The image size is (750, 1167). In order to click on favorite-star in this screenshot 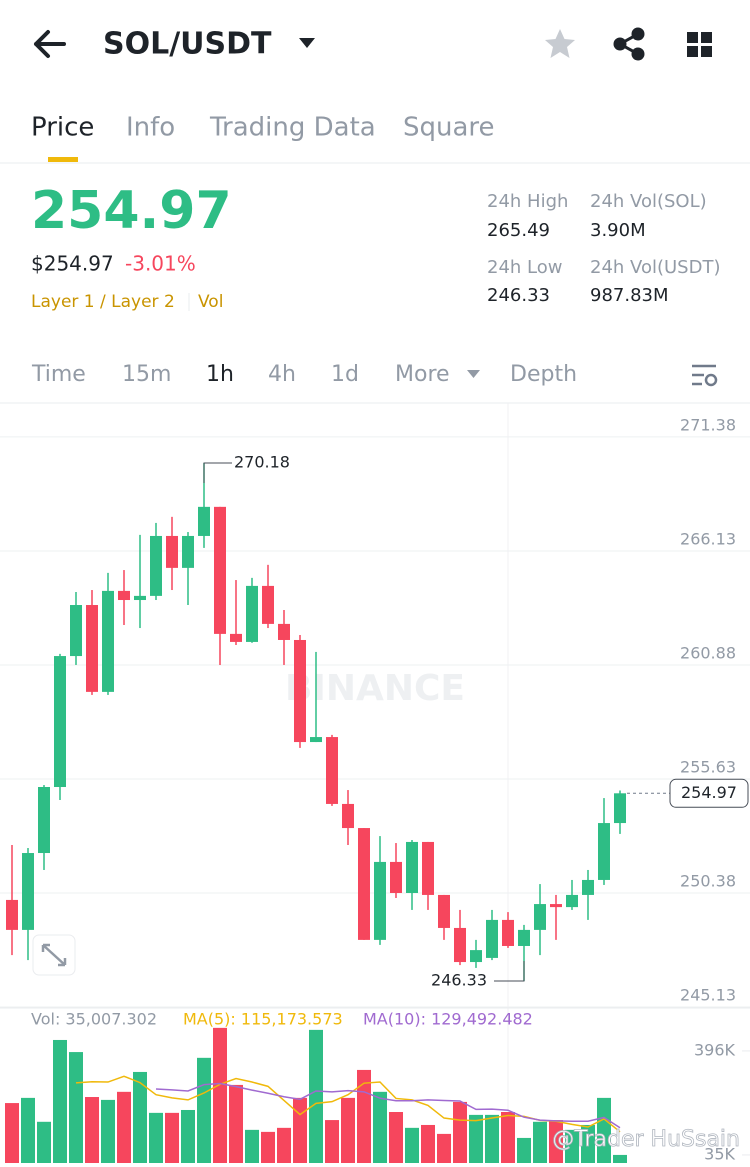, I will do `click(560, 43)`.